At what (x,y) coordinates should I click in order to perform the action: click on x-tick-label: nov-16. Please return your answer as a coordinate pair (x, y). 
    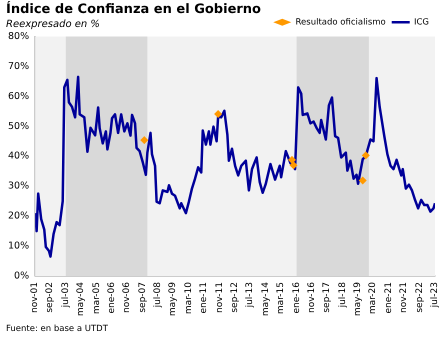
    Looking at the image, I should click on (312, 297).